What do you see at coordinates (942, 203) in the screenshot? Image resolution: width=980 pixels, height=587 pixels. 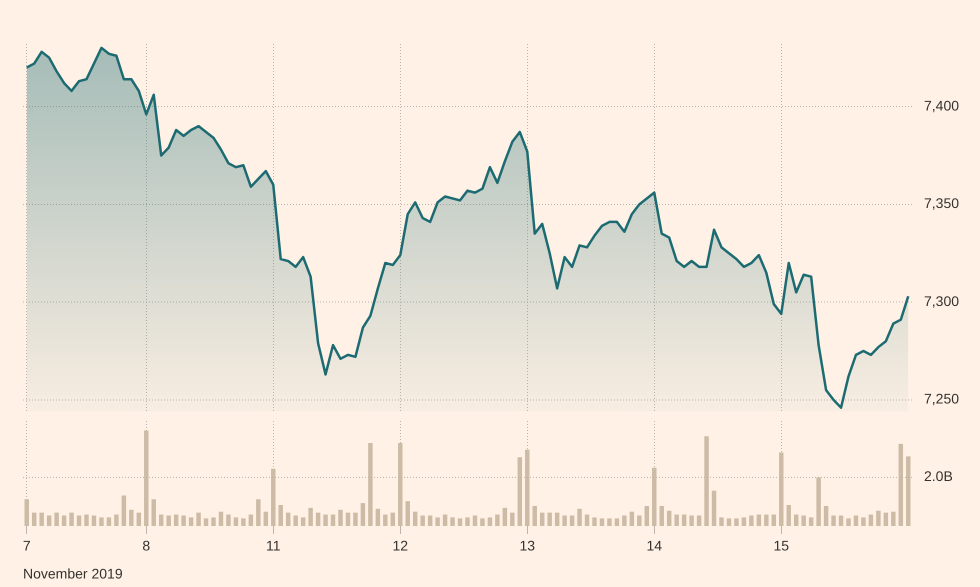 I see `y-tick-label: 7,350` at bounding box center [942, 203].